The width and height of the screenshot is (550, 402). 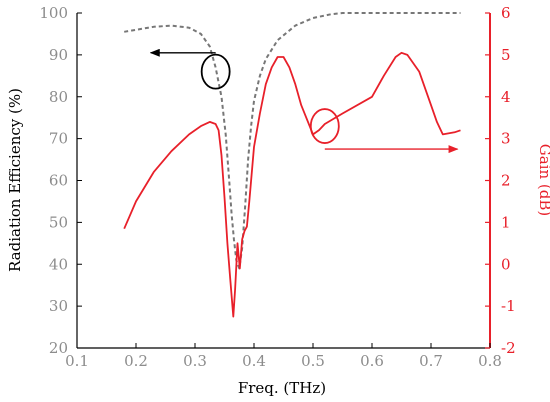 What do you see at coordinates (506, 97) in the screenshot?
I see `y-right-tick-label: 4` at bounding box center [506, 97].